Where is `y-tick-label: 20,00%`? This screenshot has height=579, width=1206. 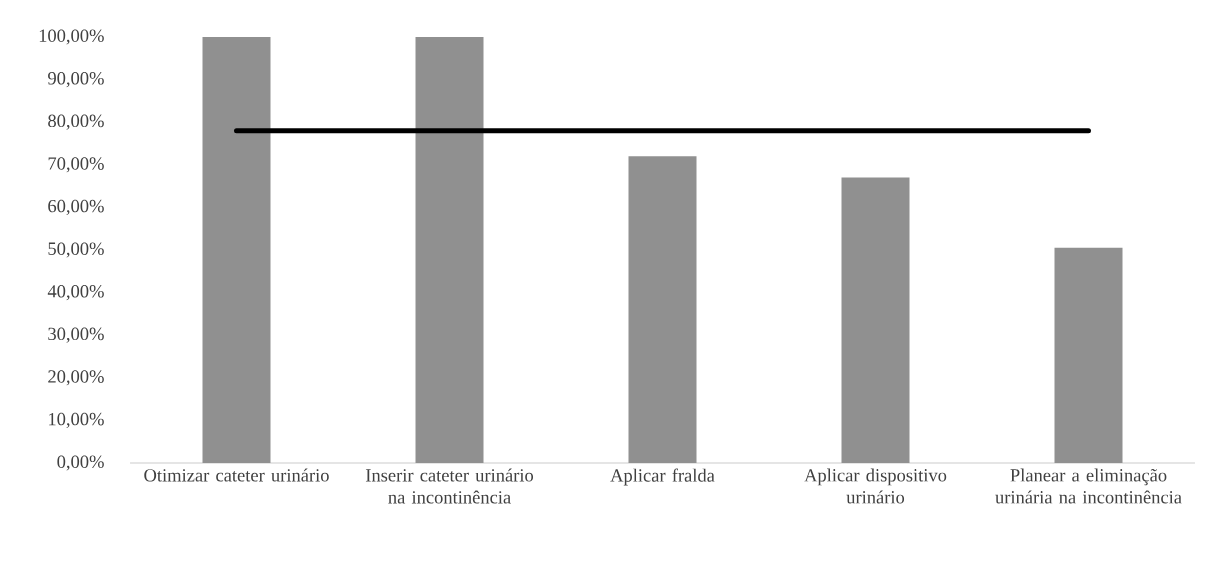 y-tick-label: 20,00% is located at coordinates (76, 378).